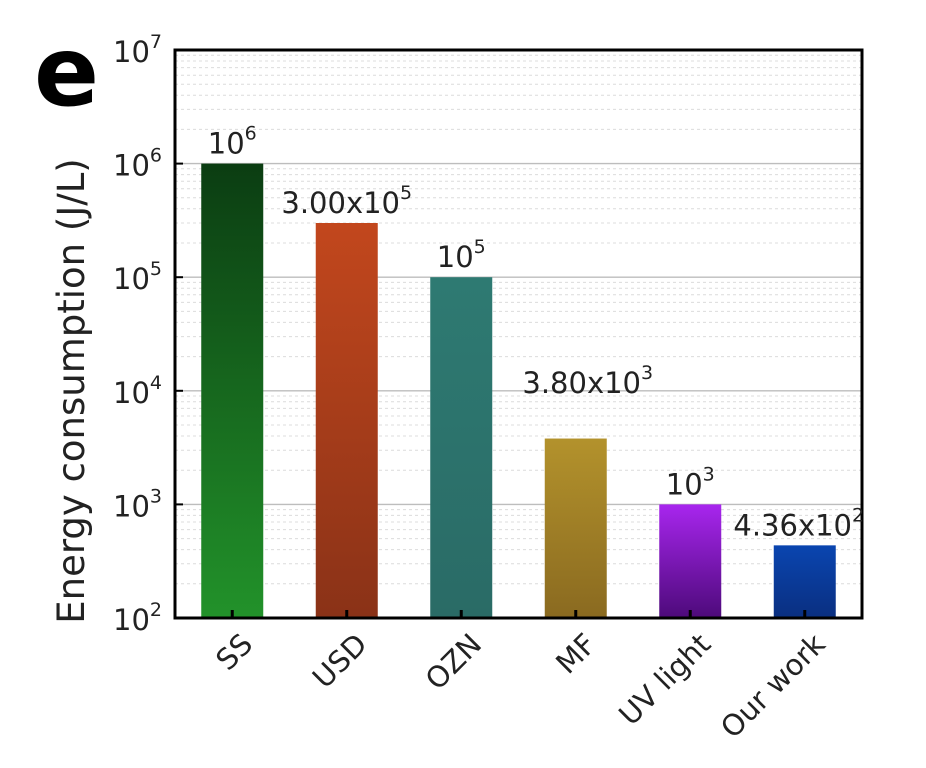 The height and width of the screenshot is (768, 926). What do you see at coordinates (664, 679) in the screenshot?
I see `x-tick-label: UV light` at bounding box center [664, 679].